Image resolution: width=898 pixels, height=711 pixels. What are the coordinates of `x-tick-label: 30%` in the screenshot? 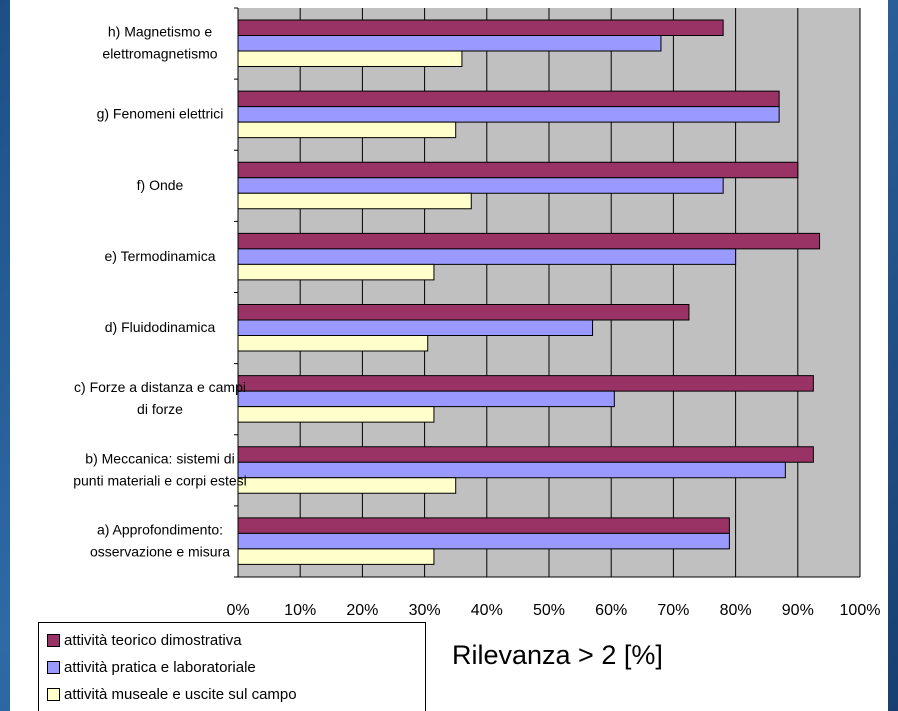 It's located at (425, 610).